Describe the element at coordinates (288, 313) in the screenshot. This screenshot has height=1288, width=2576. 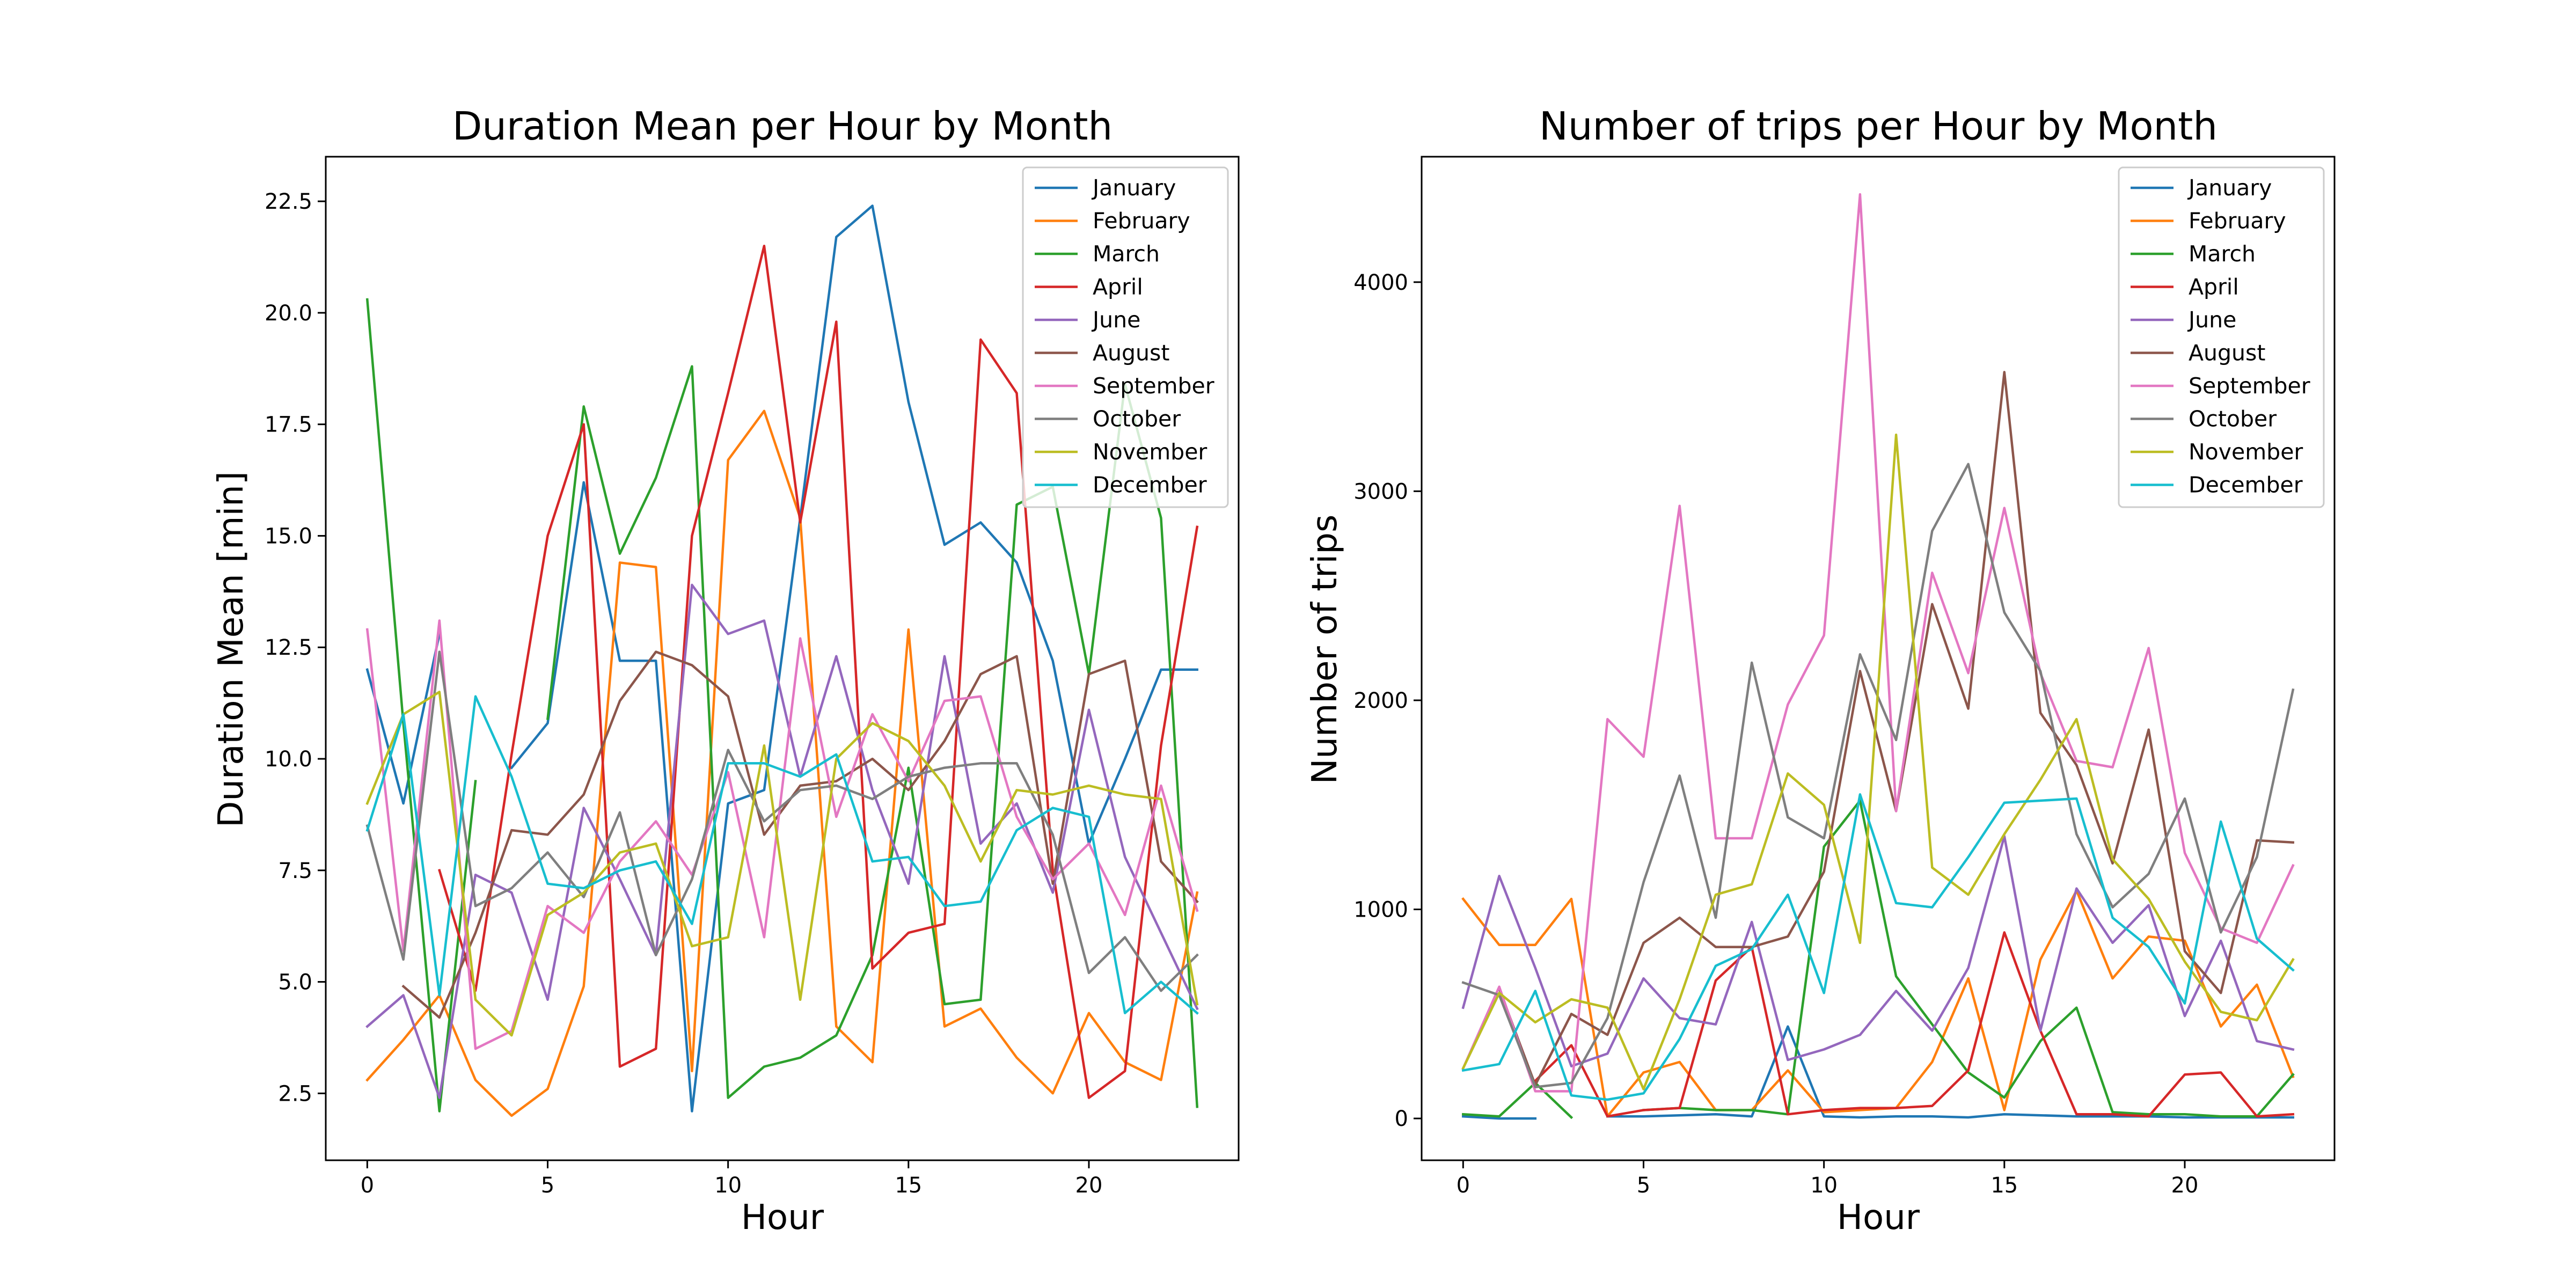
I see `y-tick-label: 20.0` at that location.